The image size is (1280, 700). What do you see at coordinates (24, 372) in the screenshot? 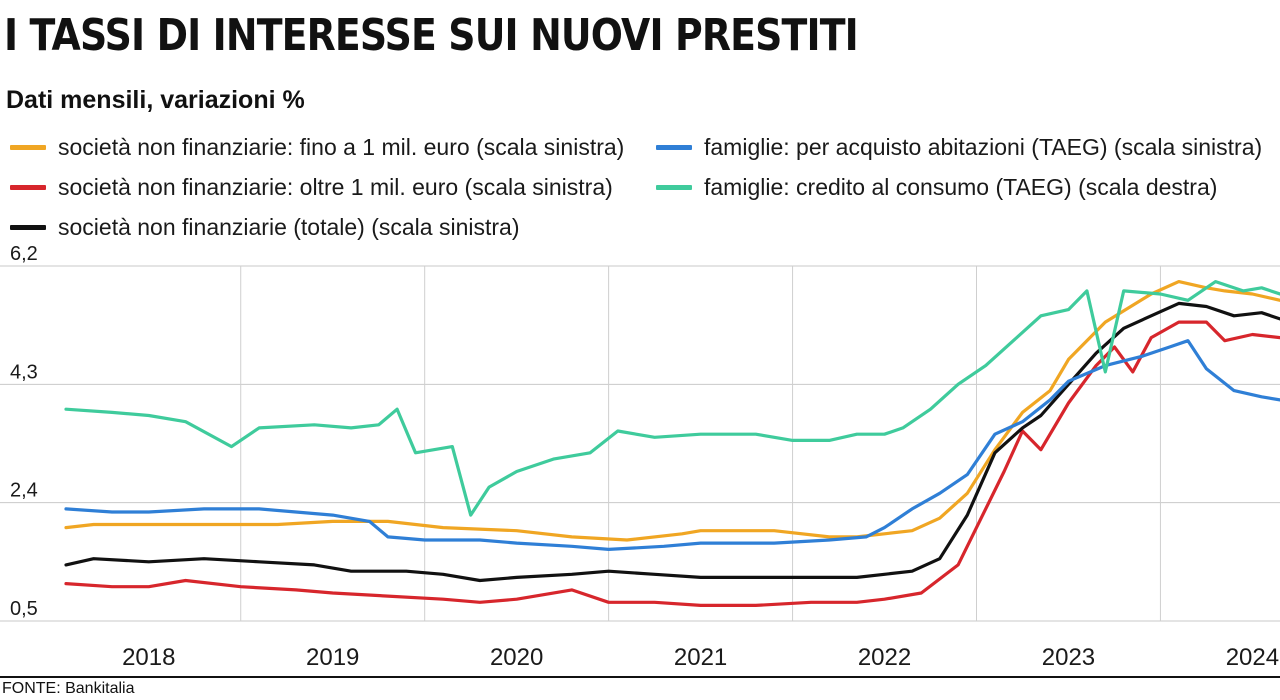
I see `y-tick-label: 4,3` at bounding box center [24, 372].